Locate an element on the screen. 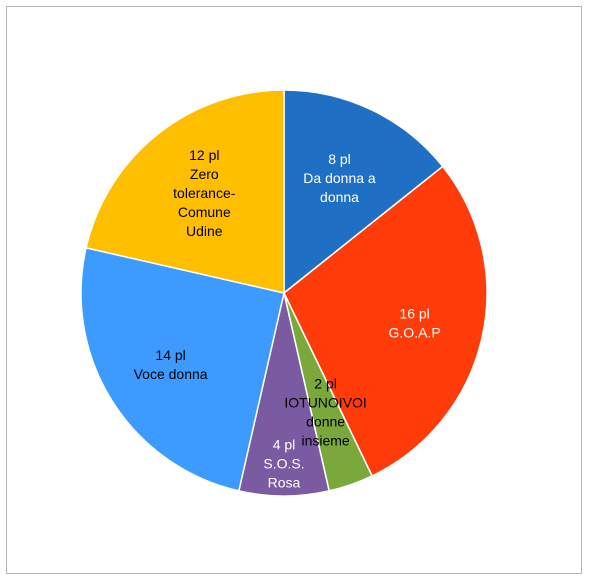 This screenshot has height=577, width=590. slice-name-label: donne is located at coordinates (325, 421).